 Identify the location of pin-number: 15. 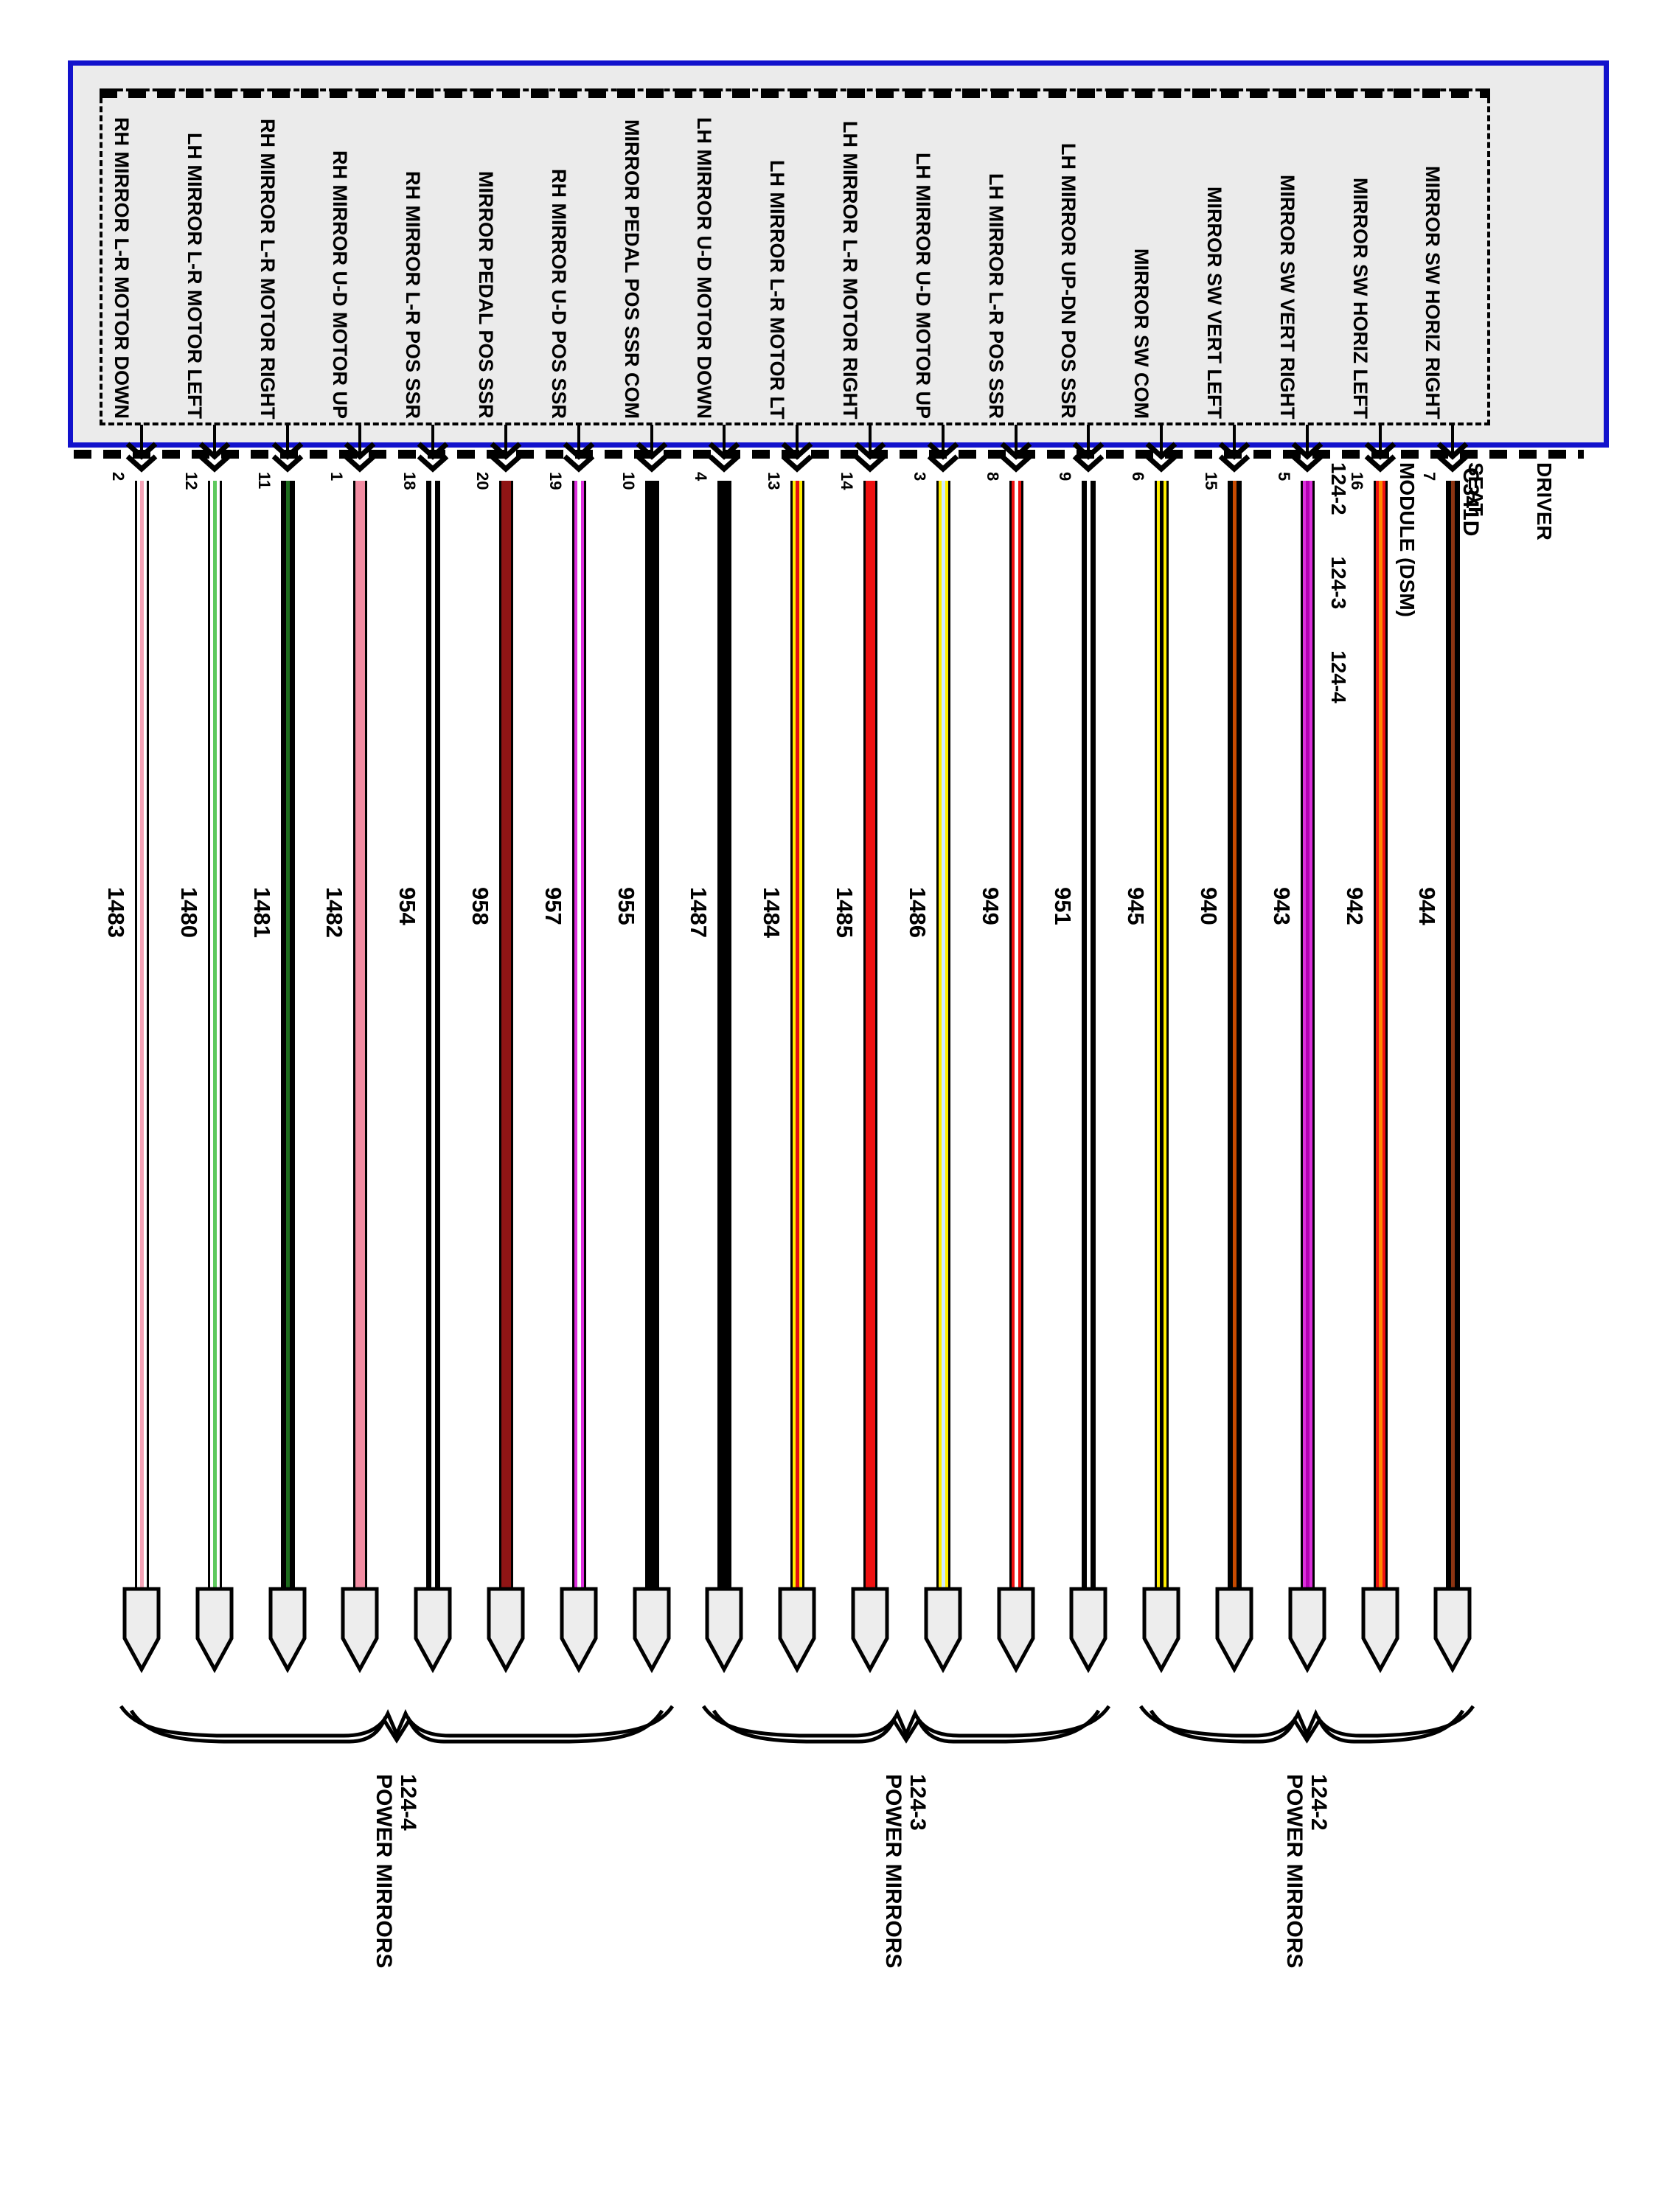
(1211, 481).